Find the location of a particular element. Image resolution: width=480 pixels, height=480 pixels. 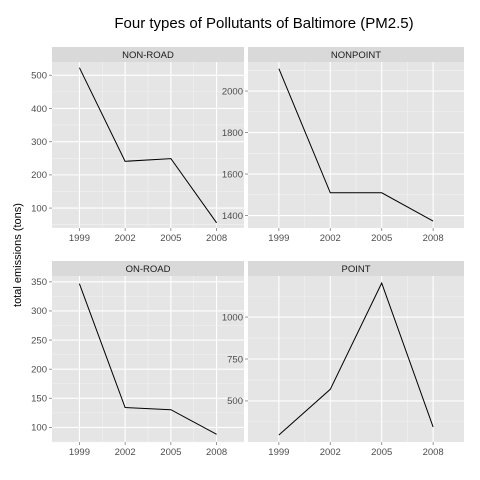

y-tick-label: 750 is located at coordinates (235, 359).